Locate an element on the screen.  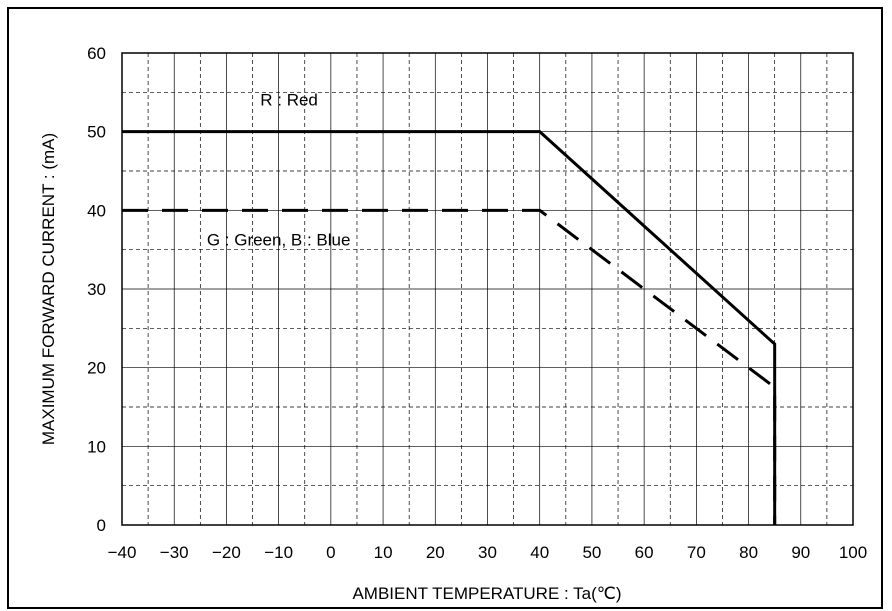
series-annotation: G : Green, B : Blue is located at coordinates (279, 240).